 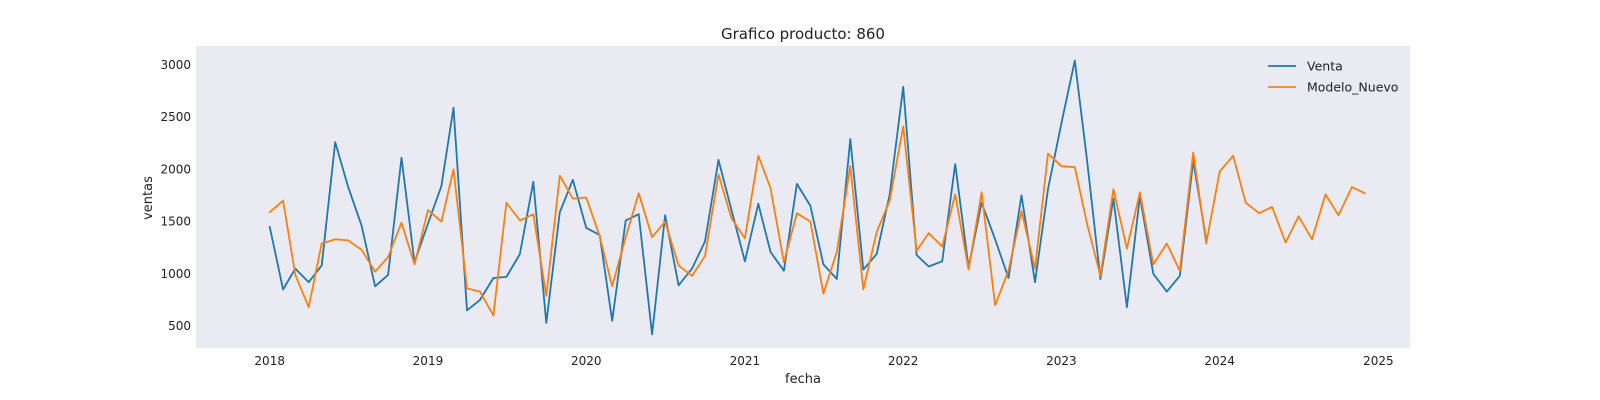 What do you see at coordinates (175, 274) in the screenshot?
I see `y-tick-label: 1000` at bounding box center [175, 274].